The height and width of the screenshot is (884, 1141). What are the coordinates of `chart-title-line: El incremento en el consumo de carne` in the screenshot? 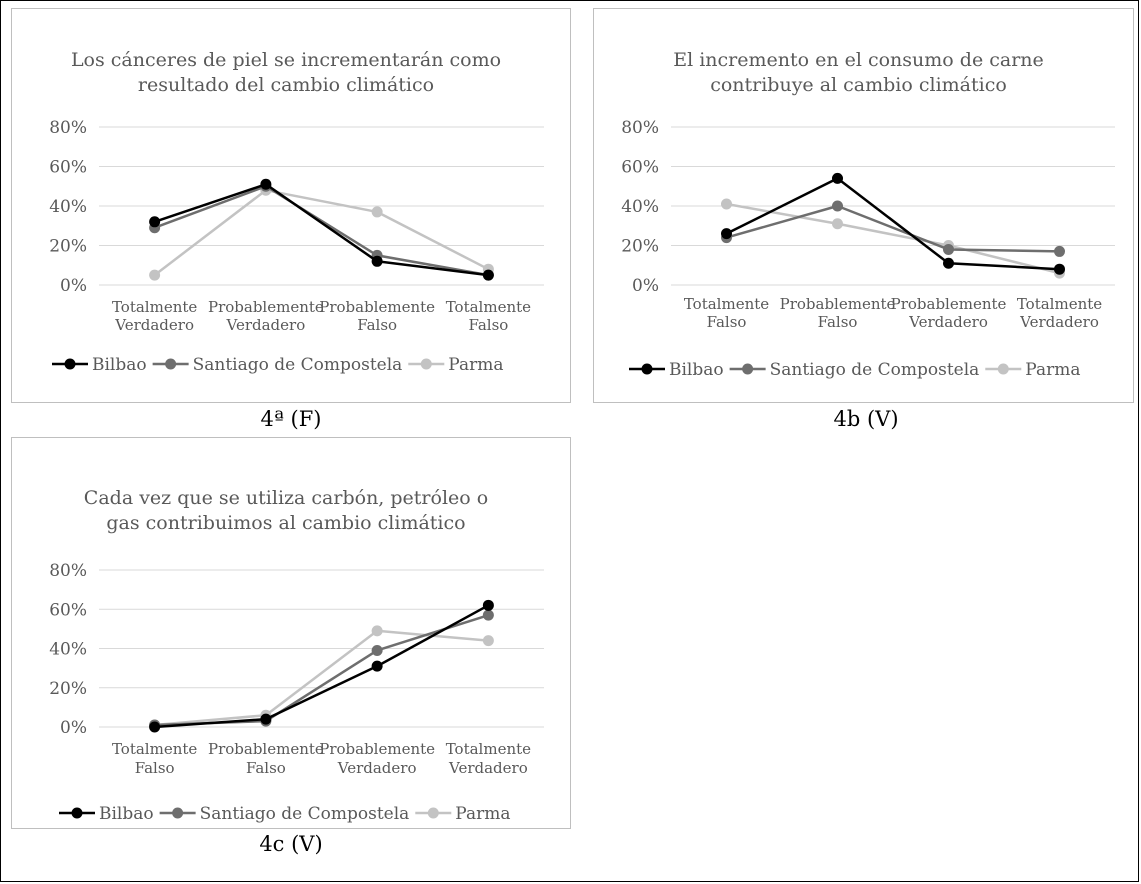 It's located at (858, 60).